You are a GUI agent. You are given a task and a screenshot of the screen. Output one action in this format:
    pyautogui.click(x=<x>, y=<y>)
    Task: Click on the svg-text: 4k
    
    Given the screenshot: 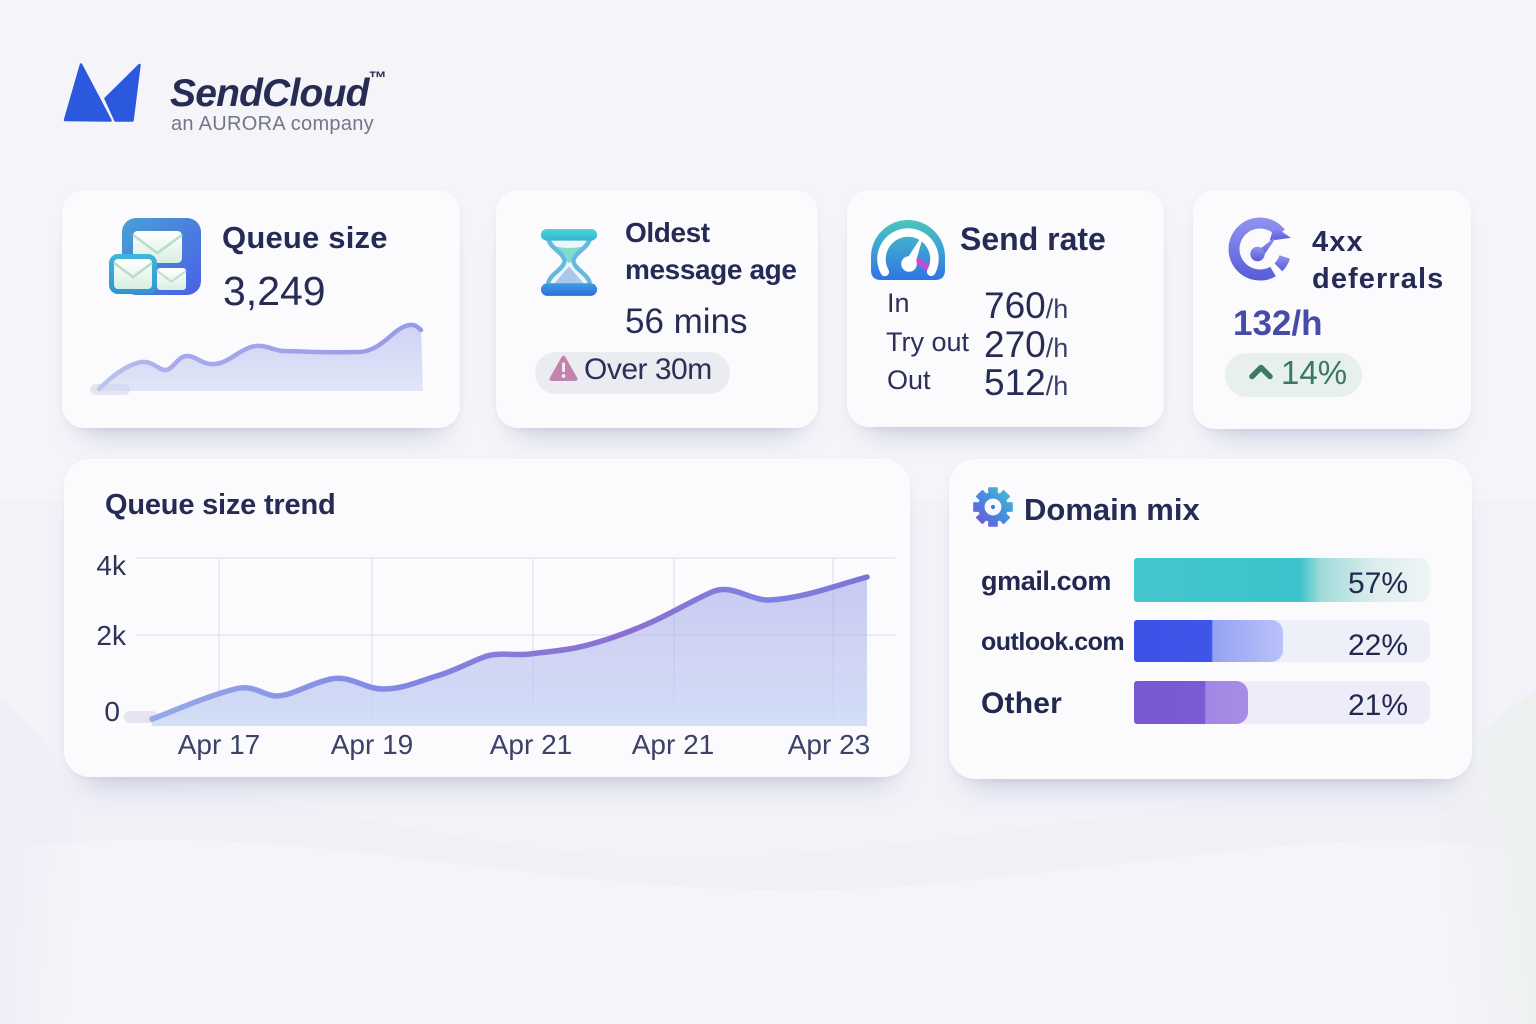 What is the action you would take?
    pyautogui.click(x=111, y=565)
    